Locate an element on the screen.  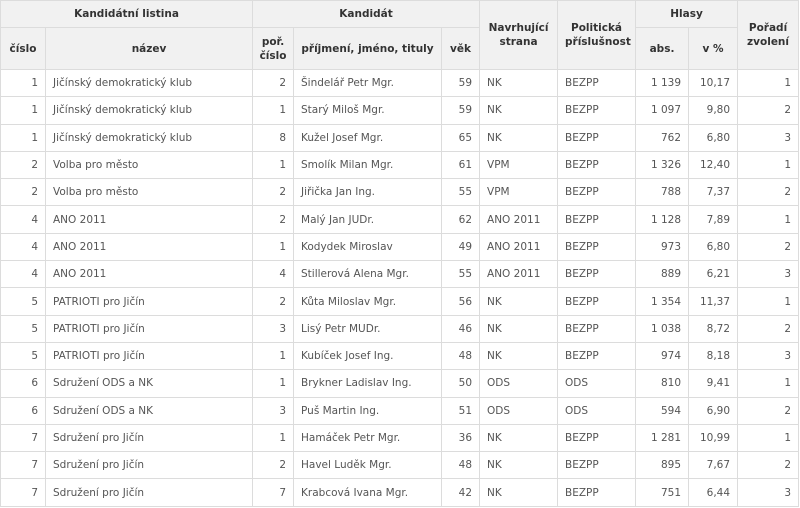
header-votes-pct: v % is located at coordinates (713, 48).